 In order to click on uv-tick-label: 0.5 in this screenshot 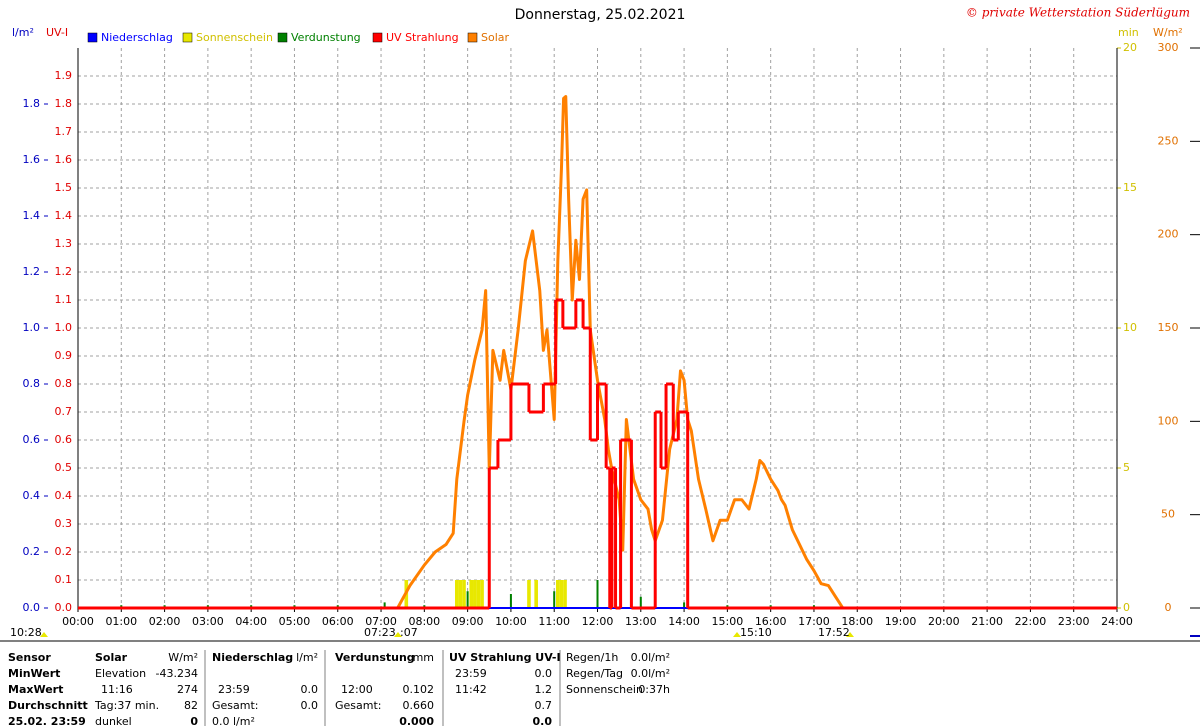, I will do `click(64, 467)`.